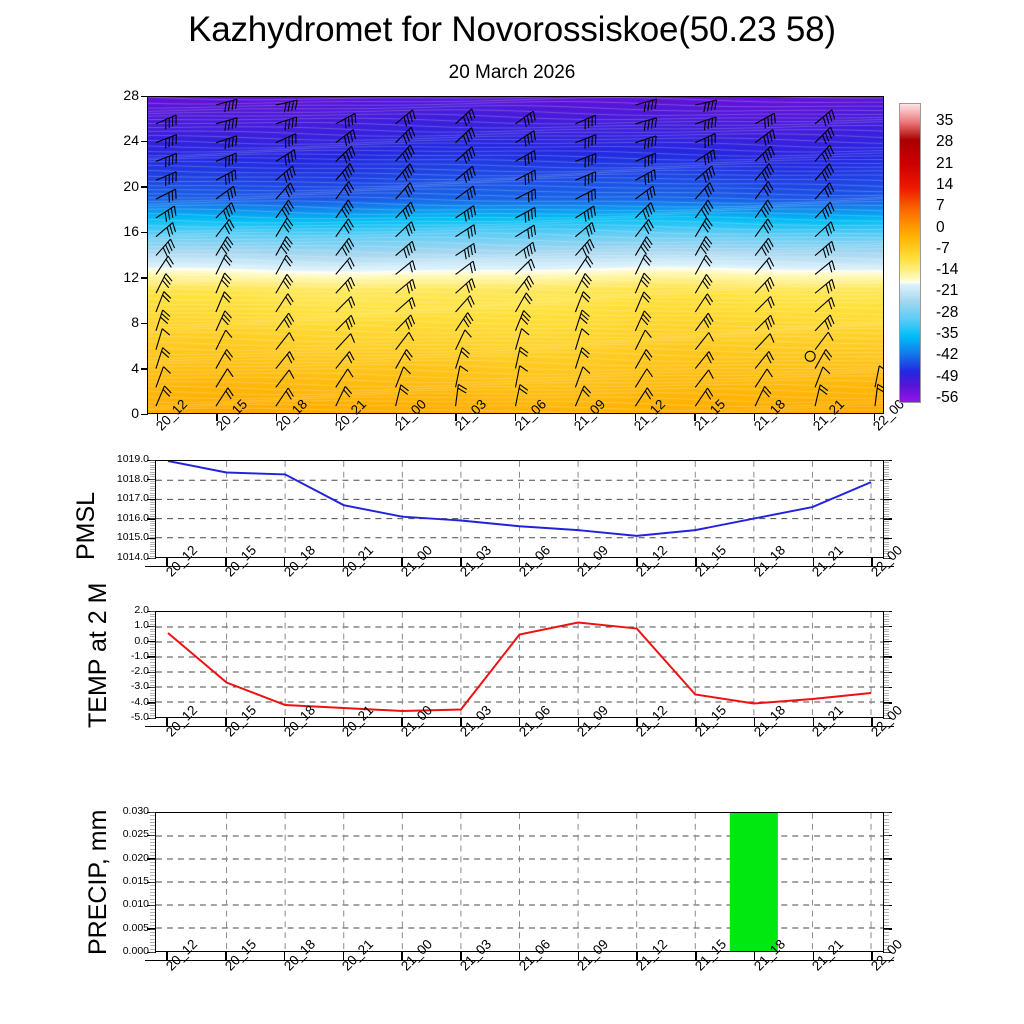 This screenshot has height=1024, width=1024. I want to click on temp-plot, so click(519, 664).